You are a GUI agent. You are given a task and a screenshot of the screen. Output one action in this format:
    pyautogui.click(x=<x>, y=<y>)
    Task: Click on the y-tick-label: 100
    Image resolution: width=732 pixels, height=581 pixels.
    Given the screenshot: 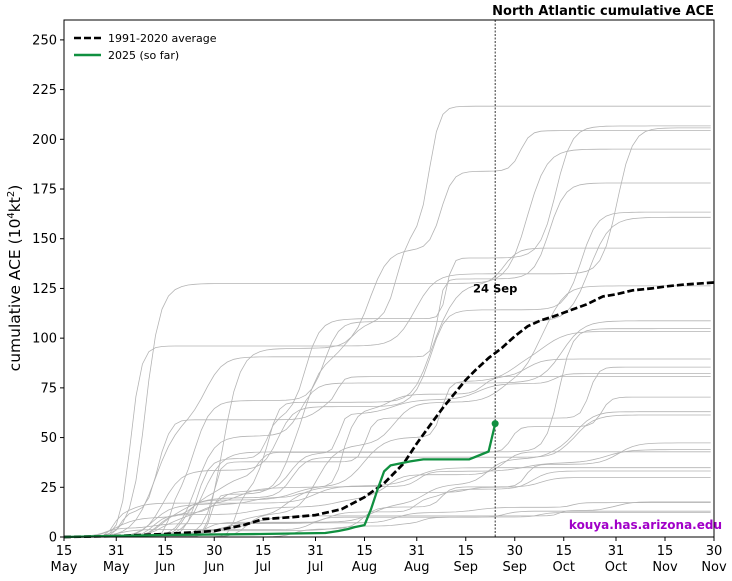 What is the action you would take?
    pyautogui.click(x=44, y=339)
    